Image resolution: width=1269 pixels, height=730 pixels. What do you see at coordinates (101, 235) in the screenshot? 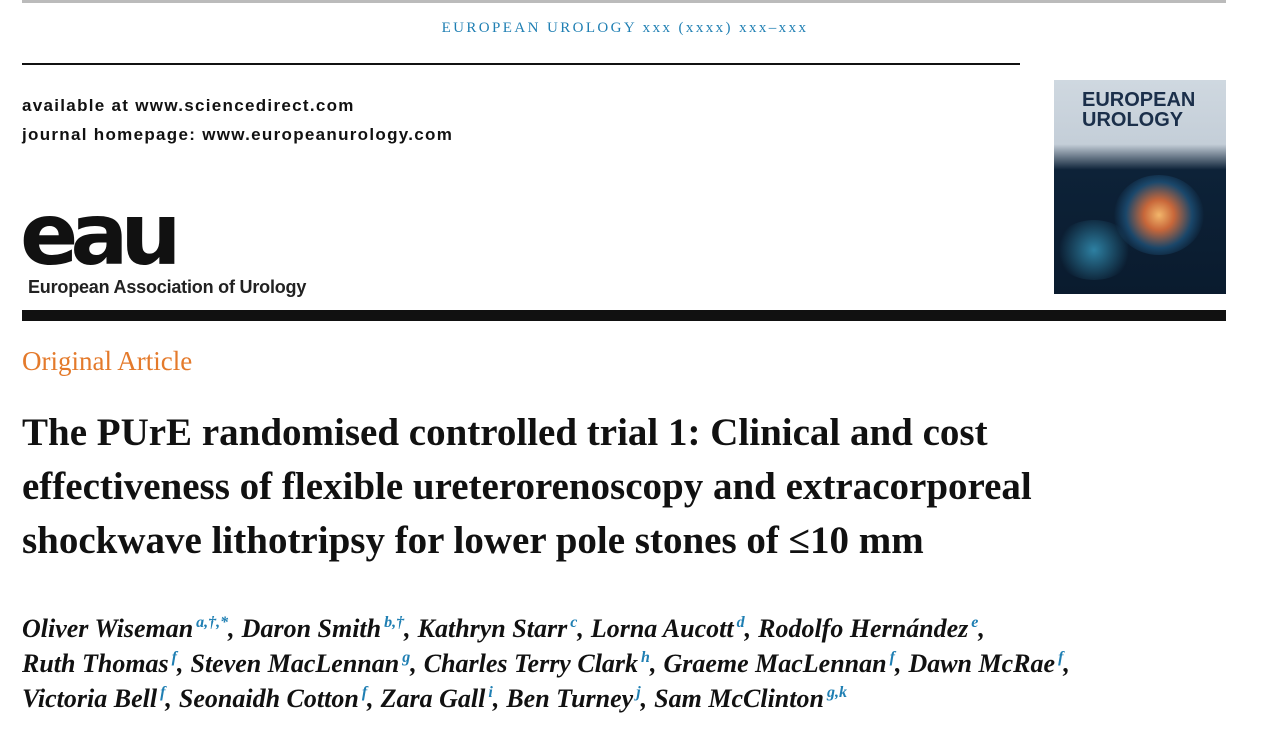
I see `logo-mark: eau` at bounding box center [101, 235].